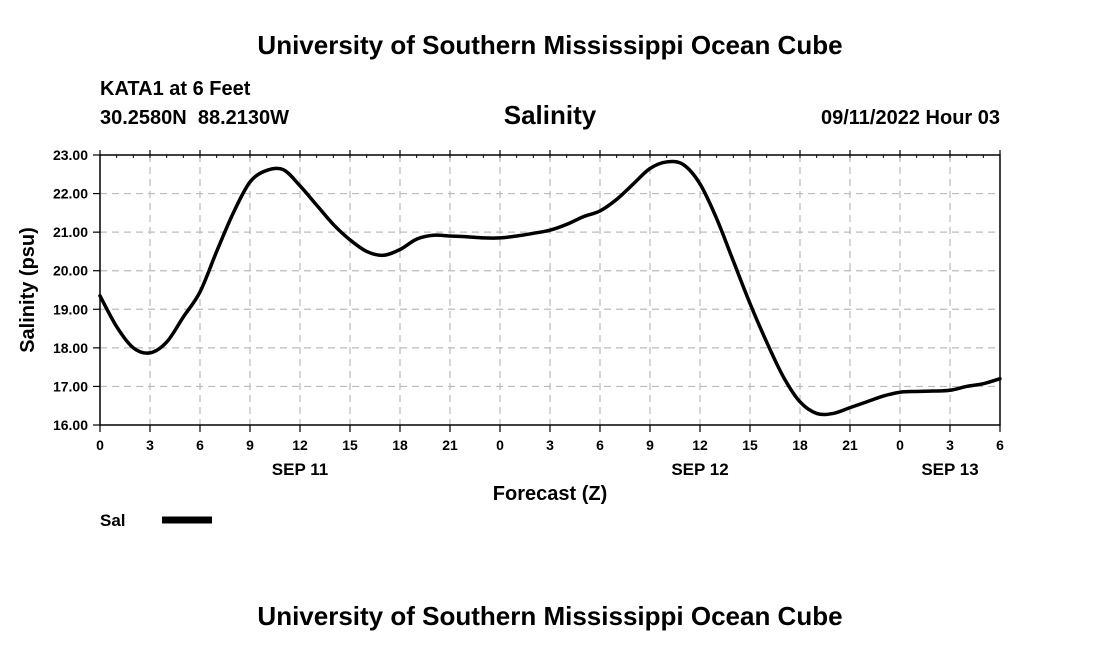 Image resolution: width=1100 pixels, height=650 pixels. What do you see at coordinates (550, 494) in the screenshot?
I see `x-axis-label: Forecast (Z)` at bounding box center [550, 494].